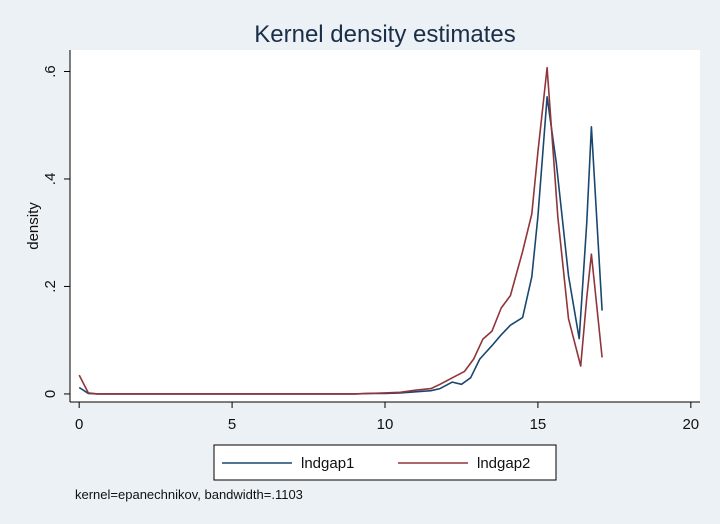 The width and height of the screenshot is (720, 524). What do you see at coordinates (538, 424) in the screenshot?
I see `x-tick-label-3: 15` at bounding box center [538, 424].